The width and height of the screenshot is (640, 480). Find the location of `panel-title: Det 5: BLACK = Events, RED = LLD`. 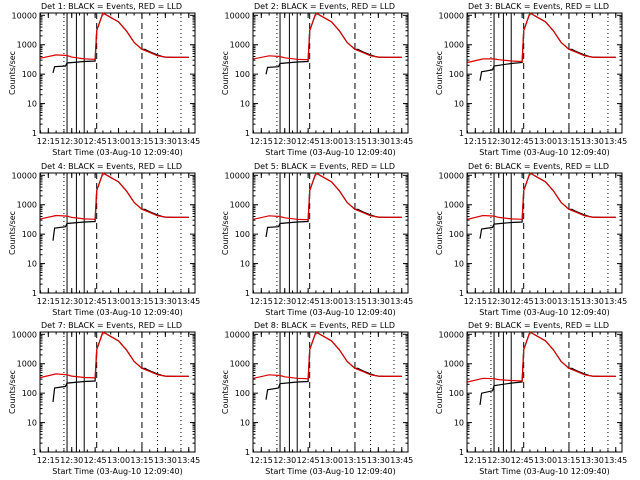

panel-title: Det 5: BLACK = Events, RED = LLD is located at coordinates (324, 166).